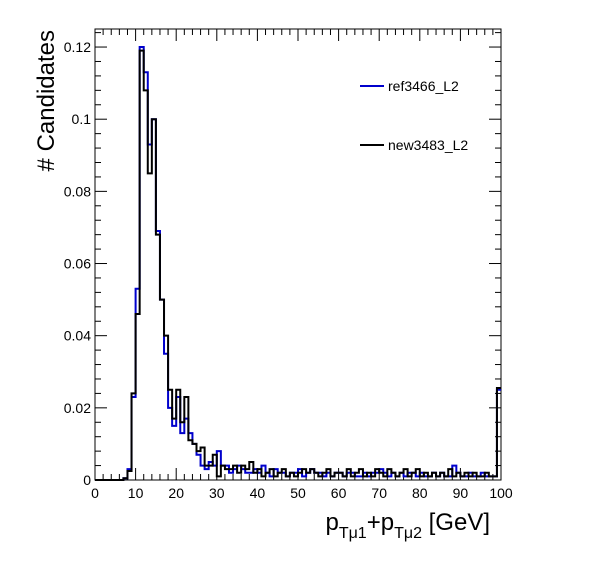  What do you see at coordinates (176, 493) in the screenshot?
I see `x-tick-label: 20` at bounding box center [176, 493].